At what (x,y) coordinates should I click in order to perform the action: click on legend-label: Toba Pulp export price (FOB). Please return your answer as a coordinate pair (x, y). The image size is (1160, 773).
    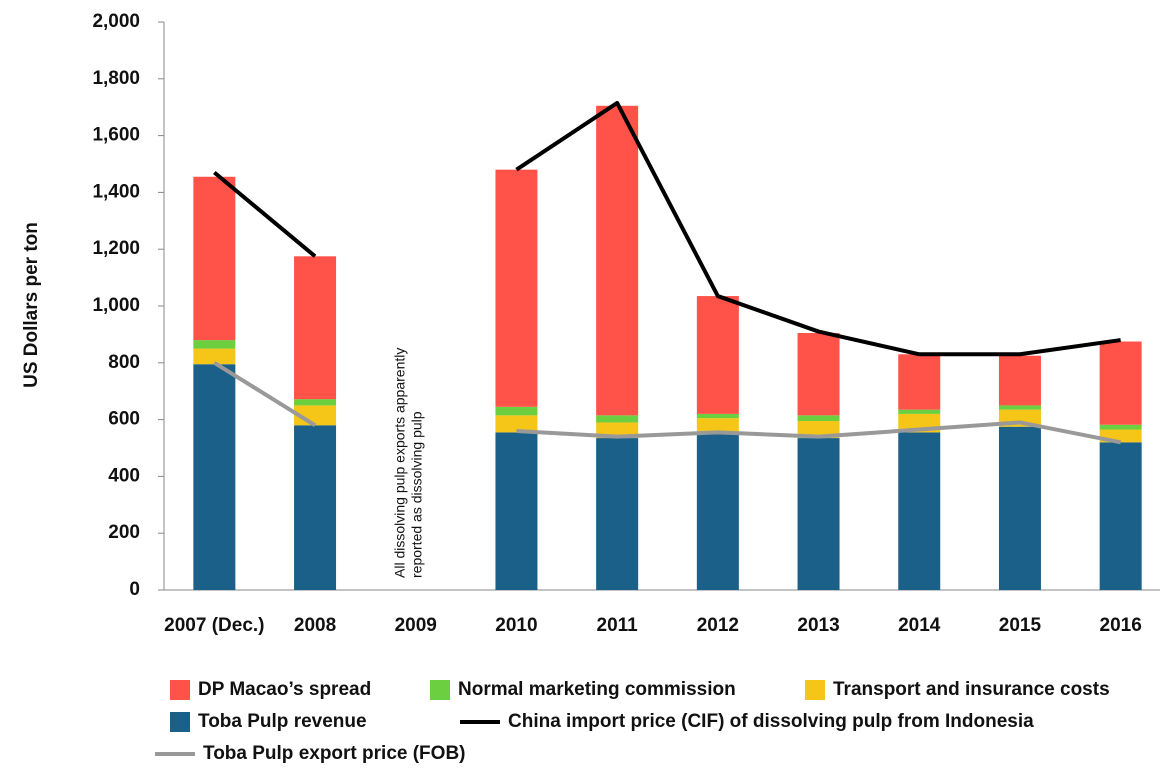
    Looking at the image, I should click on (334, 753).